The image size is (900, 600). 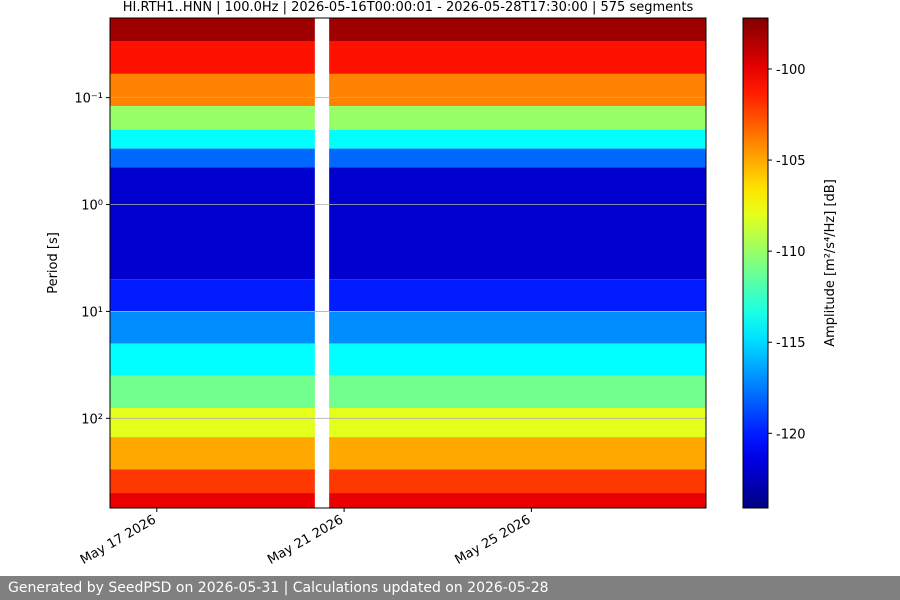 What do you see at coordinates (830, 263) in the screenshot?
I see `colorbar-label: Amplitude [m²/s⁴/Hz] [dB]` at bounding box center [830, 263].